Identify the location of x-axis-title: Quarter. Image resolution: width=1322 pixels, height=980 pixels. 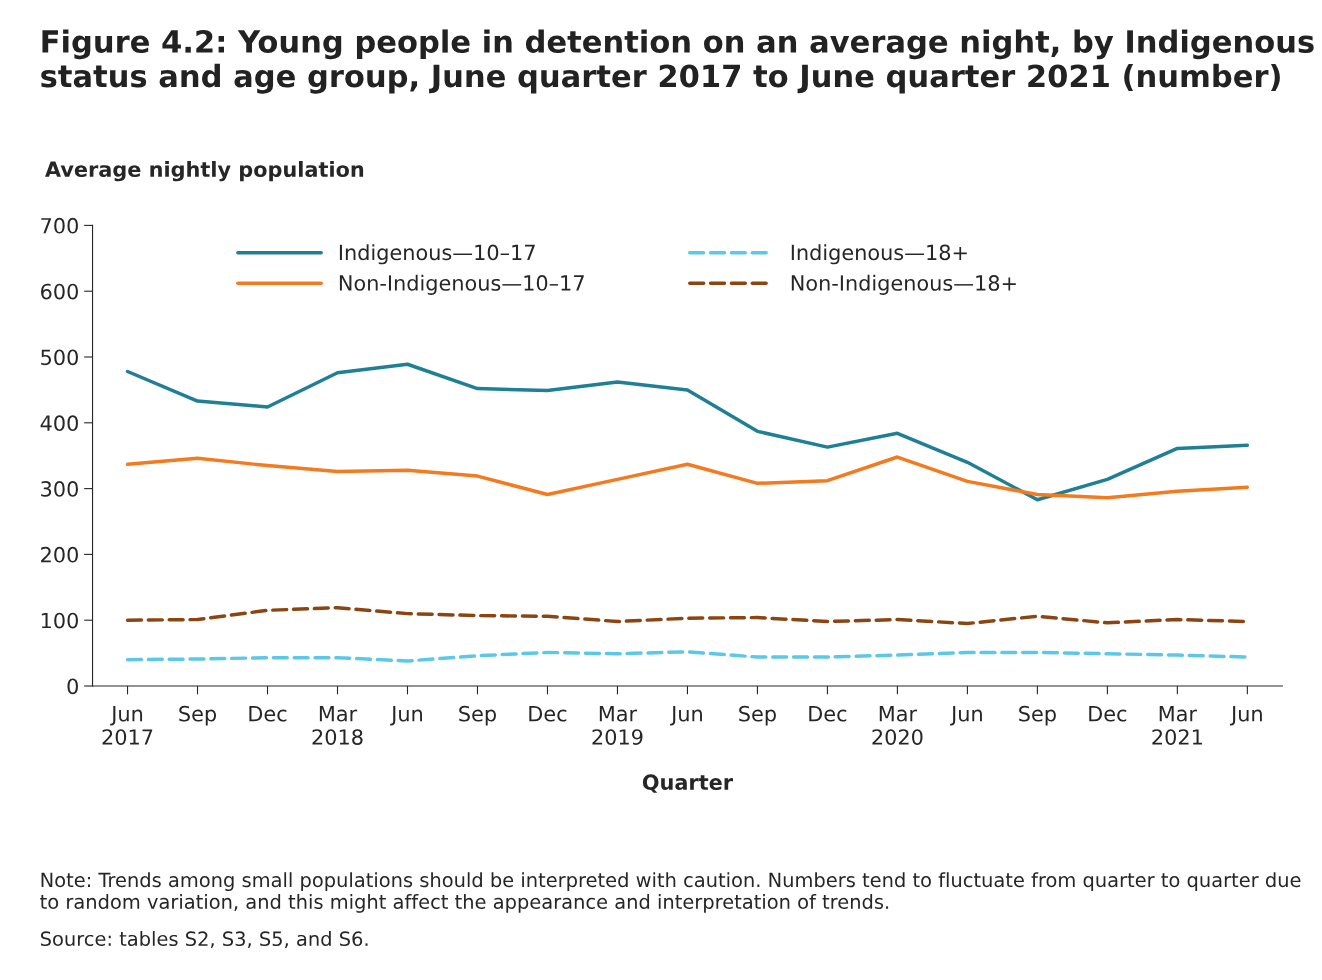
(687, 783).